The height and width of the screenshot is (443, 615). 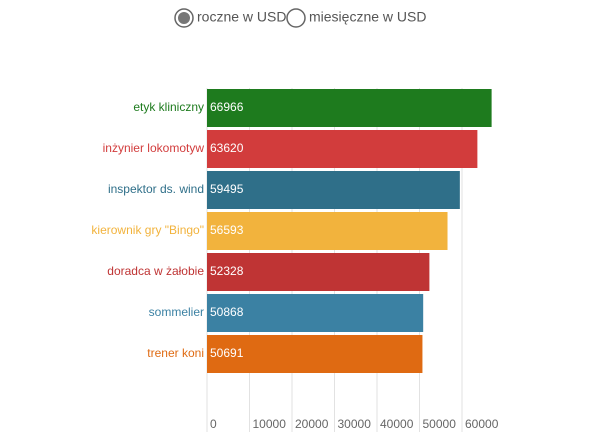 What do you see at coordinates (156, 189) in the screenshot?
I see `category-label: inspektor ds. wind` at bounding box center [156, 189].